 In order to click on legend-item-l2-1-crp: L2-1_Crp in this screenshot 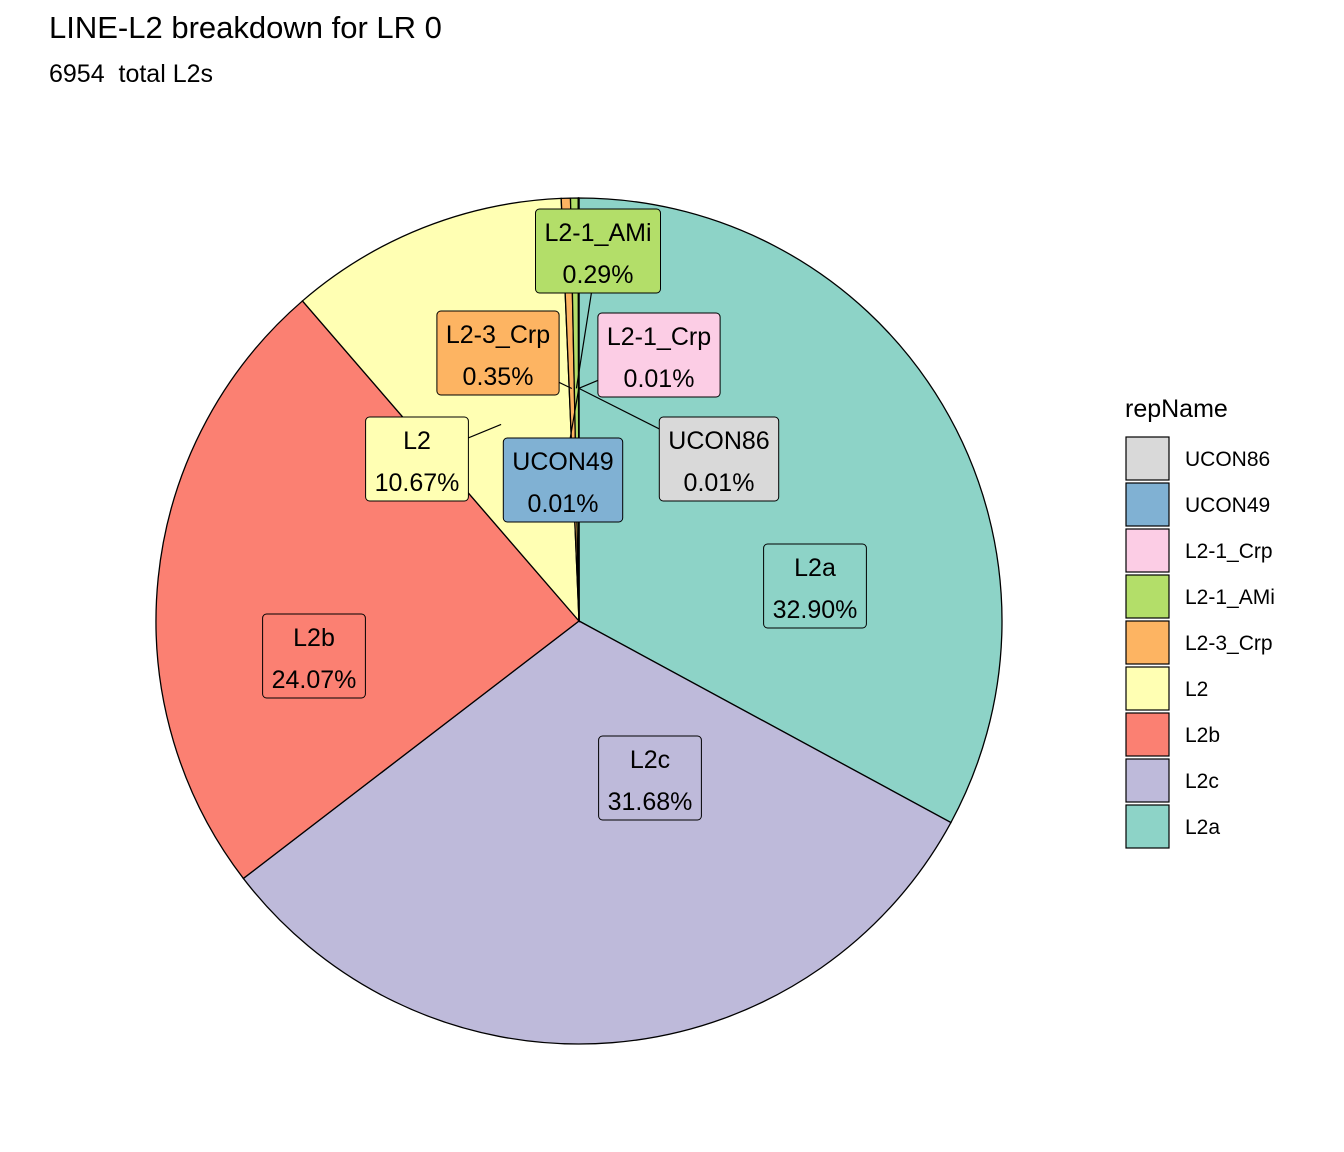, I will do `click(1199, 550)`.